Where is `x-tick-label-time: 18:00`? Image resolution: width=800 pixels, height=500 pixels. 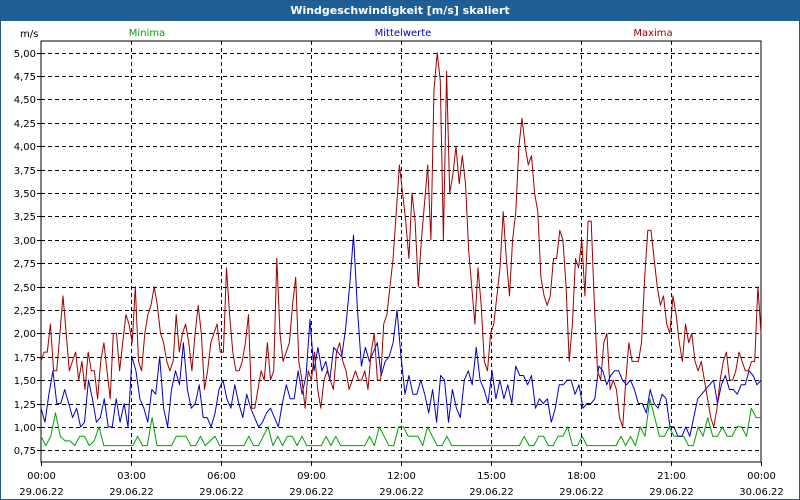
x-tick-label-time: 18:00 is located at coordinates (581, 476).